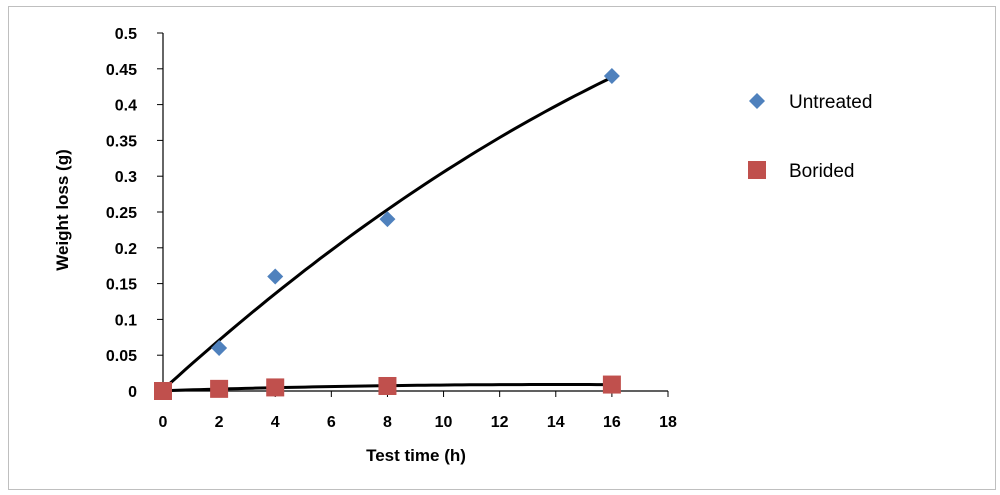 Image resolution: width=1000 pixels, height=495 pixels. I want to click on y-tick-label: 0.35, so click(121, 141).